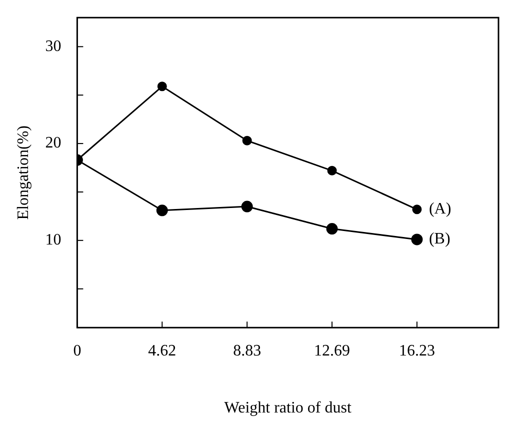 This screenshot has width=505, height=426. I want to click on x-tick-label: 8.83, so click(247, 351).